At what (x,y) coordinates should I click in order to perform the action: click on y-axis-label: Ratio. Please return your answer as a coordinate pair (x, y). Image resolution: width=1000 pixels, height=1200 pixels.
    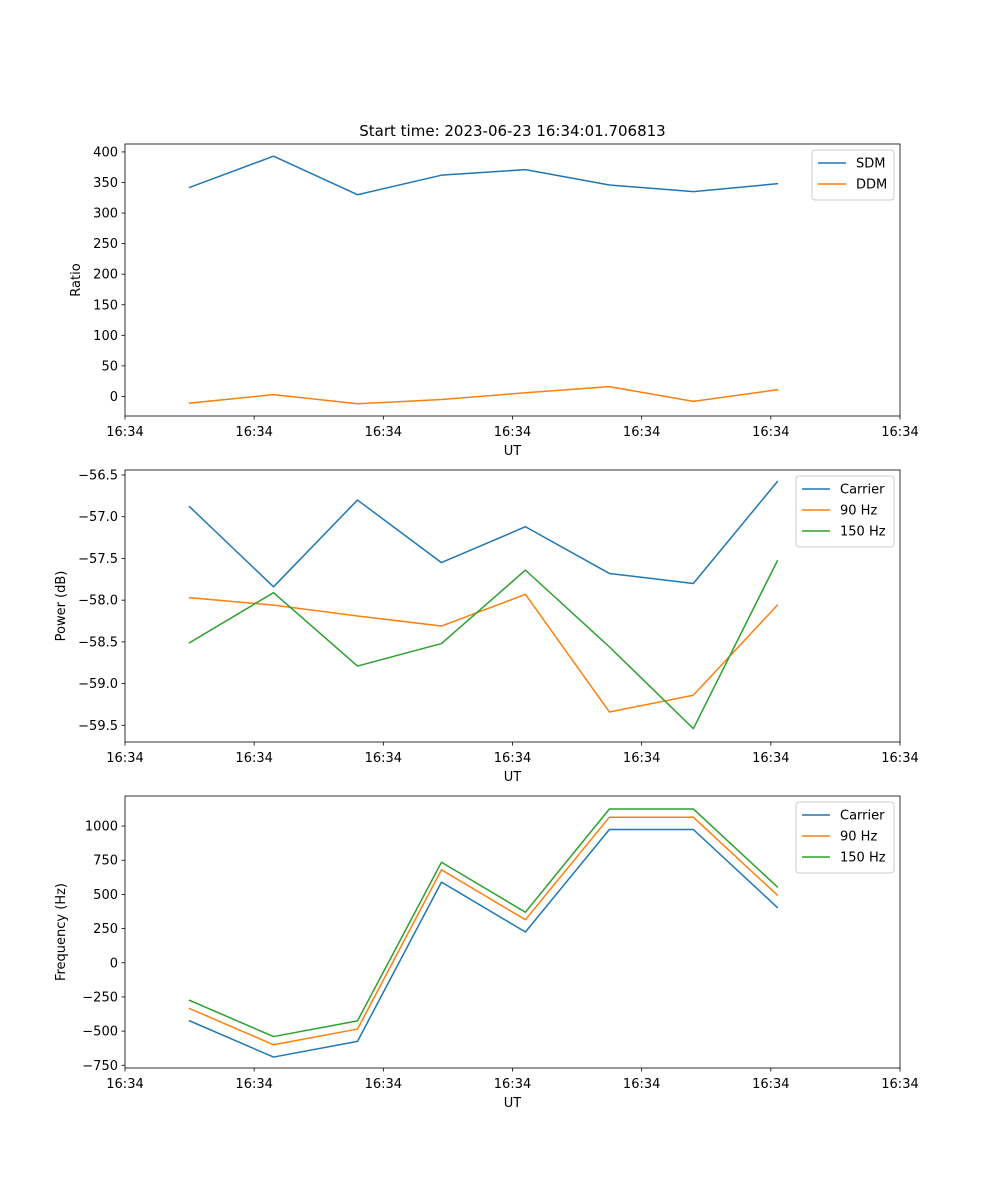
    Looking at the image, I should click on (76, 279).